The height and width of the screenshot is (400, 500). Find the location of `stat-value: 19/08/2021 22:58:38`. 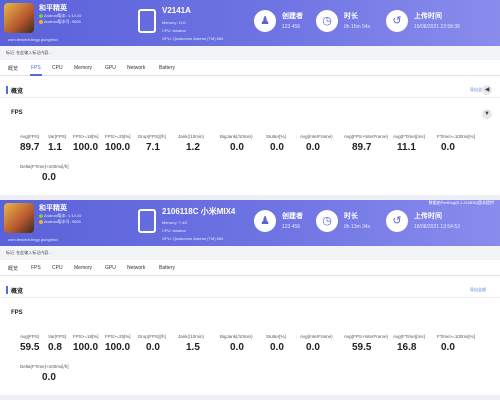

stat-value: 19/08/2021 22:58:38 is located at coordinates (437, 27).